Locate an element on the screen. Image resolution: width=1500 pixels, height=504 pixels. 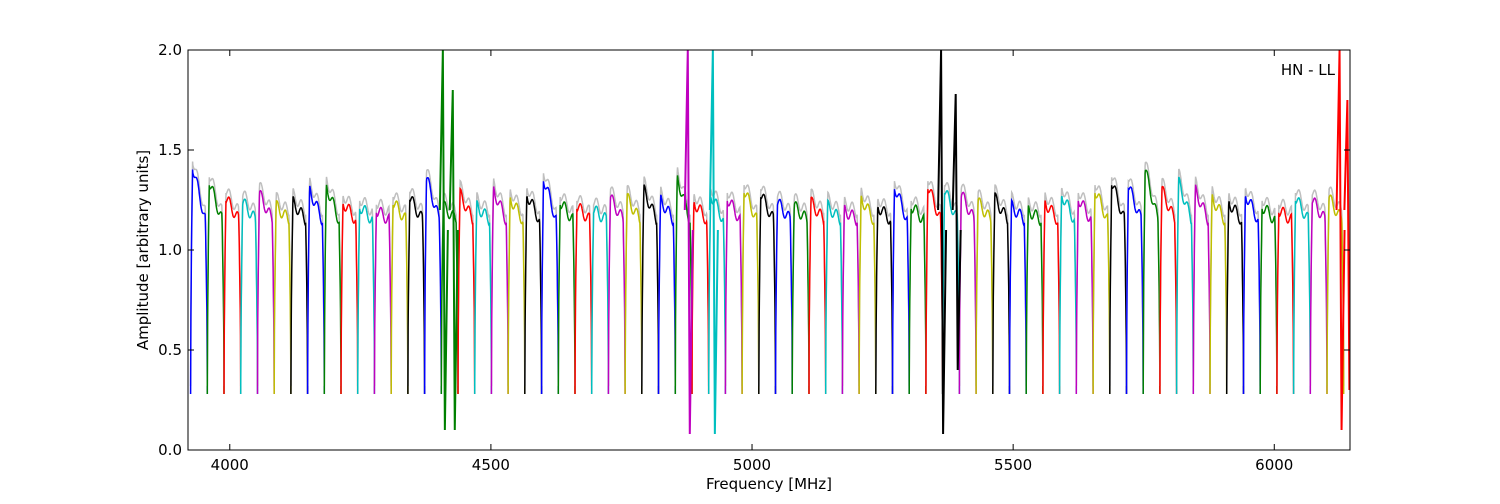
y-tick-label: 0.5 is located at coordinates (170, 350).